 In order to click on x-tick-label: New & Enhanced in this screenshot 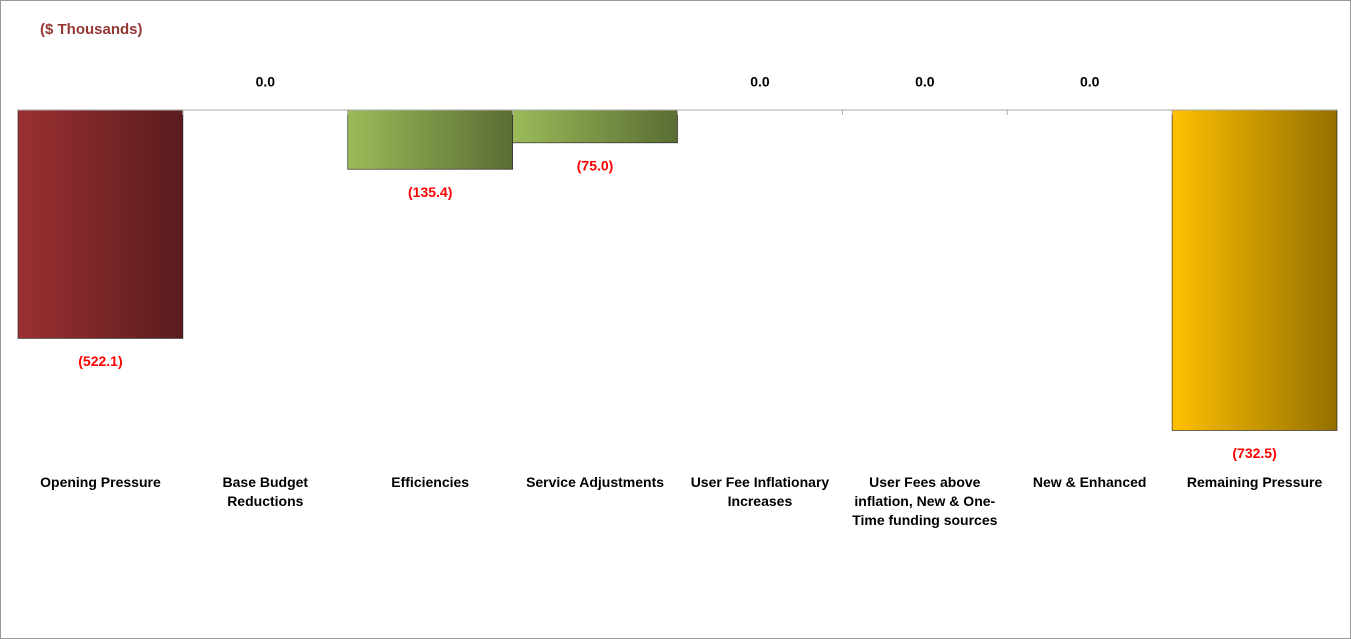, I will do `click(1089, 482)`.